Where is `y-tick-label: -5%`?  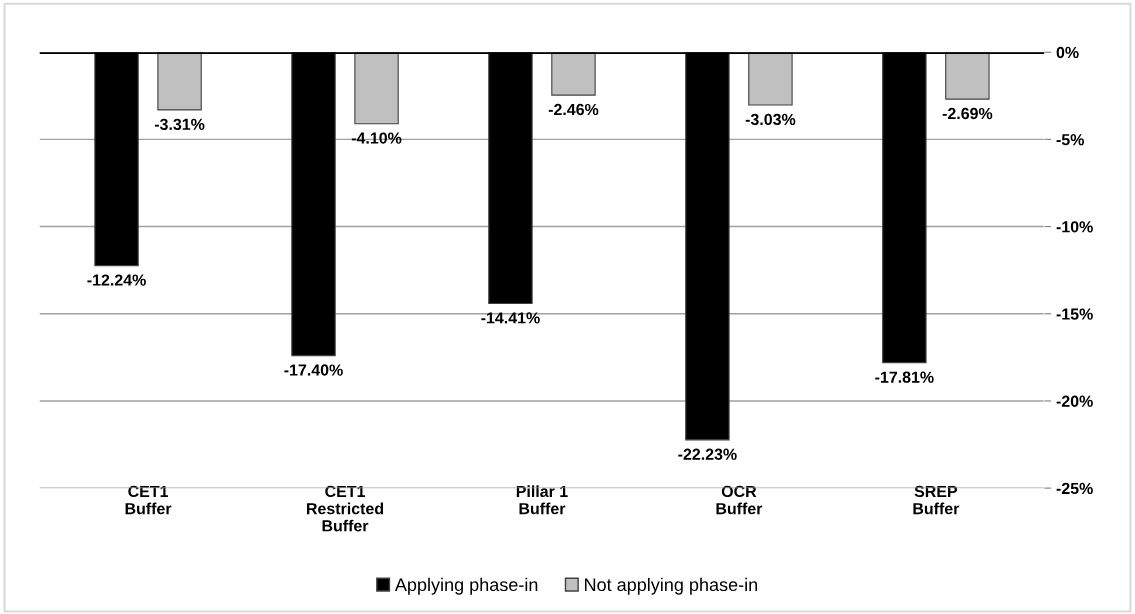 y-tick-label: -5% is located at coordinates (1070, 140).